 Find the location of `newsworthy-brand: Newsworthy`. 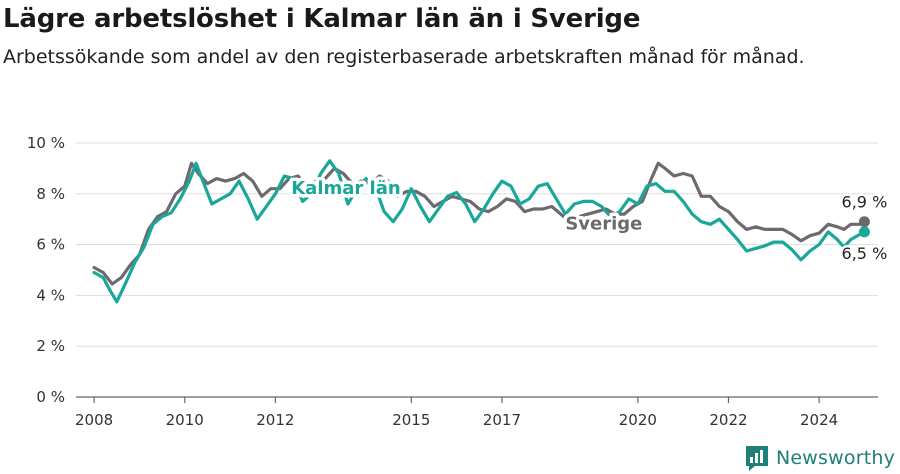

newsworthy-brand: Newsworthy is located at coordinates (819, 458).